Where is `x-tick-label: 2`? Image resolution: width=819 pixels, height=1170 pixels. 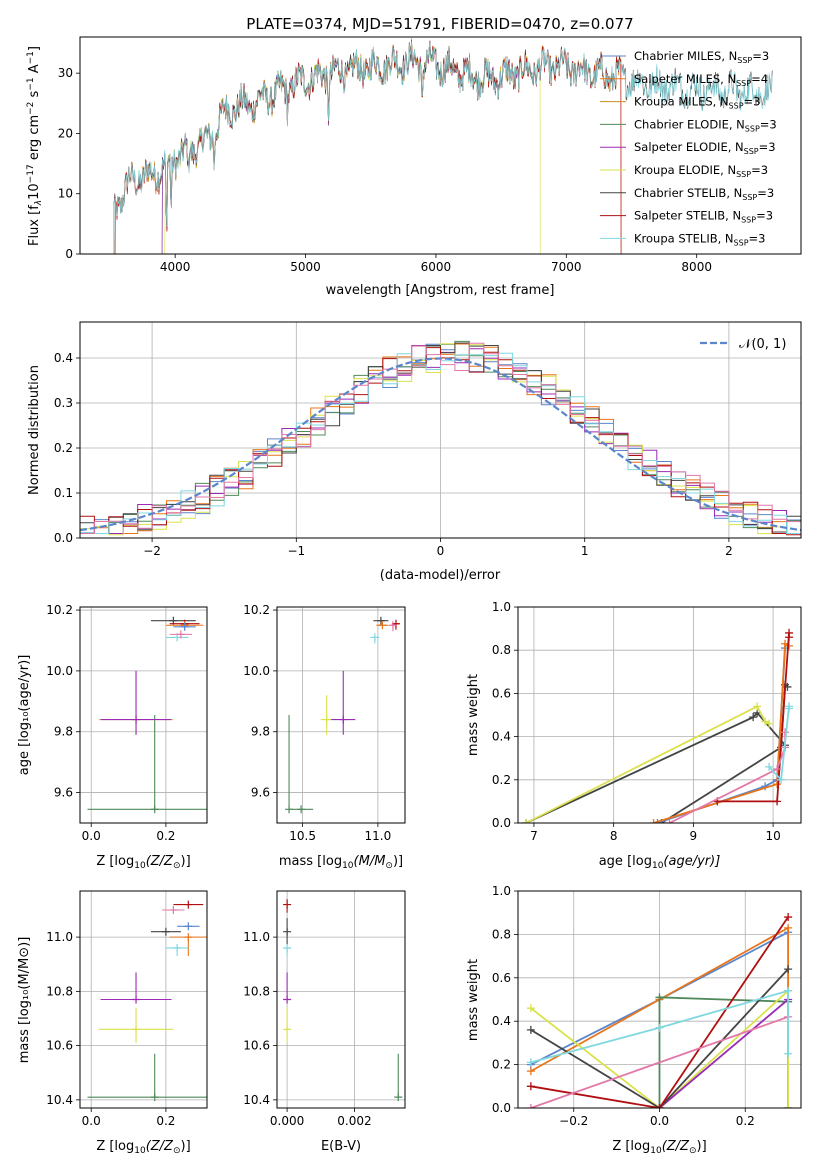 x-tick-label: 2 is located at coordinates (729, 551).